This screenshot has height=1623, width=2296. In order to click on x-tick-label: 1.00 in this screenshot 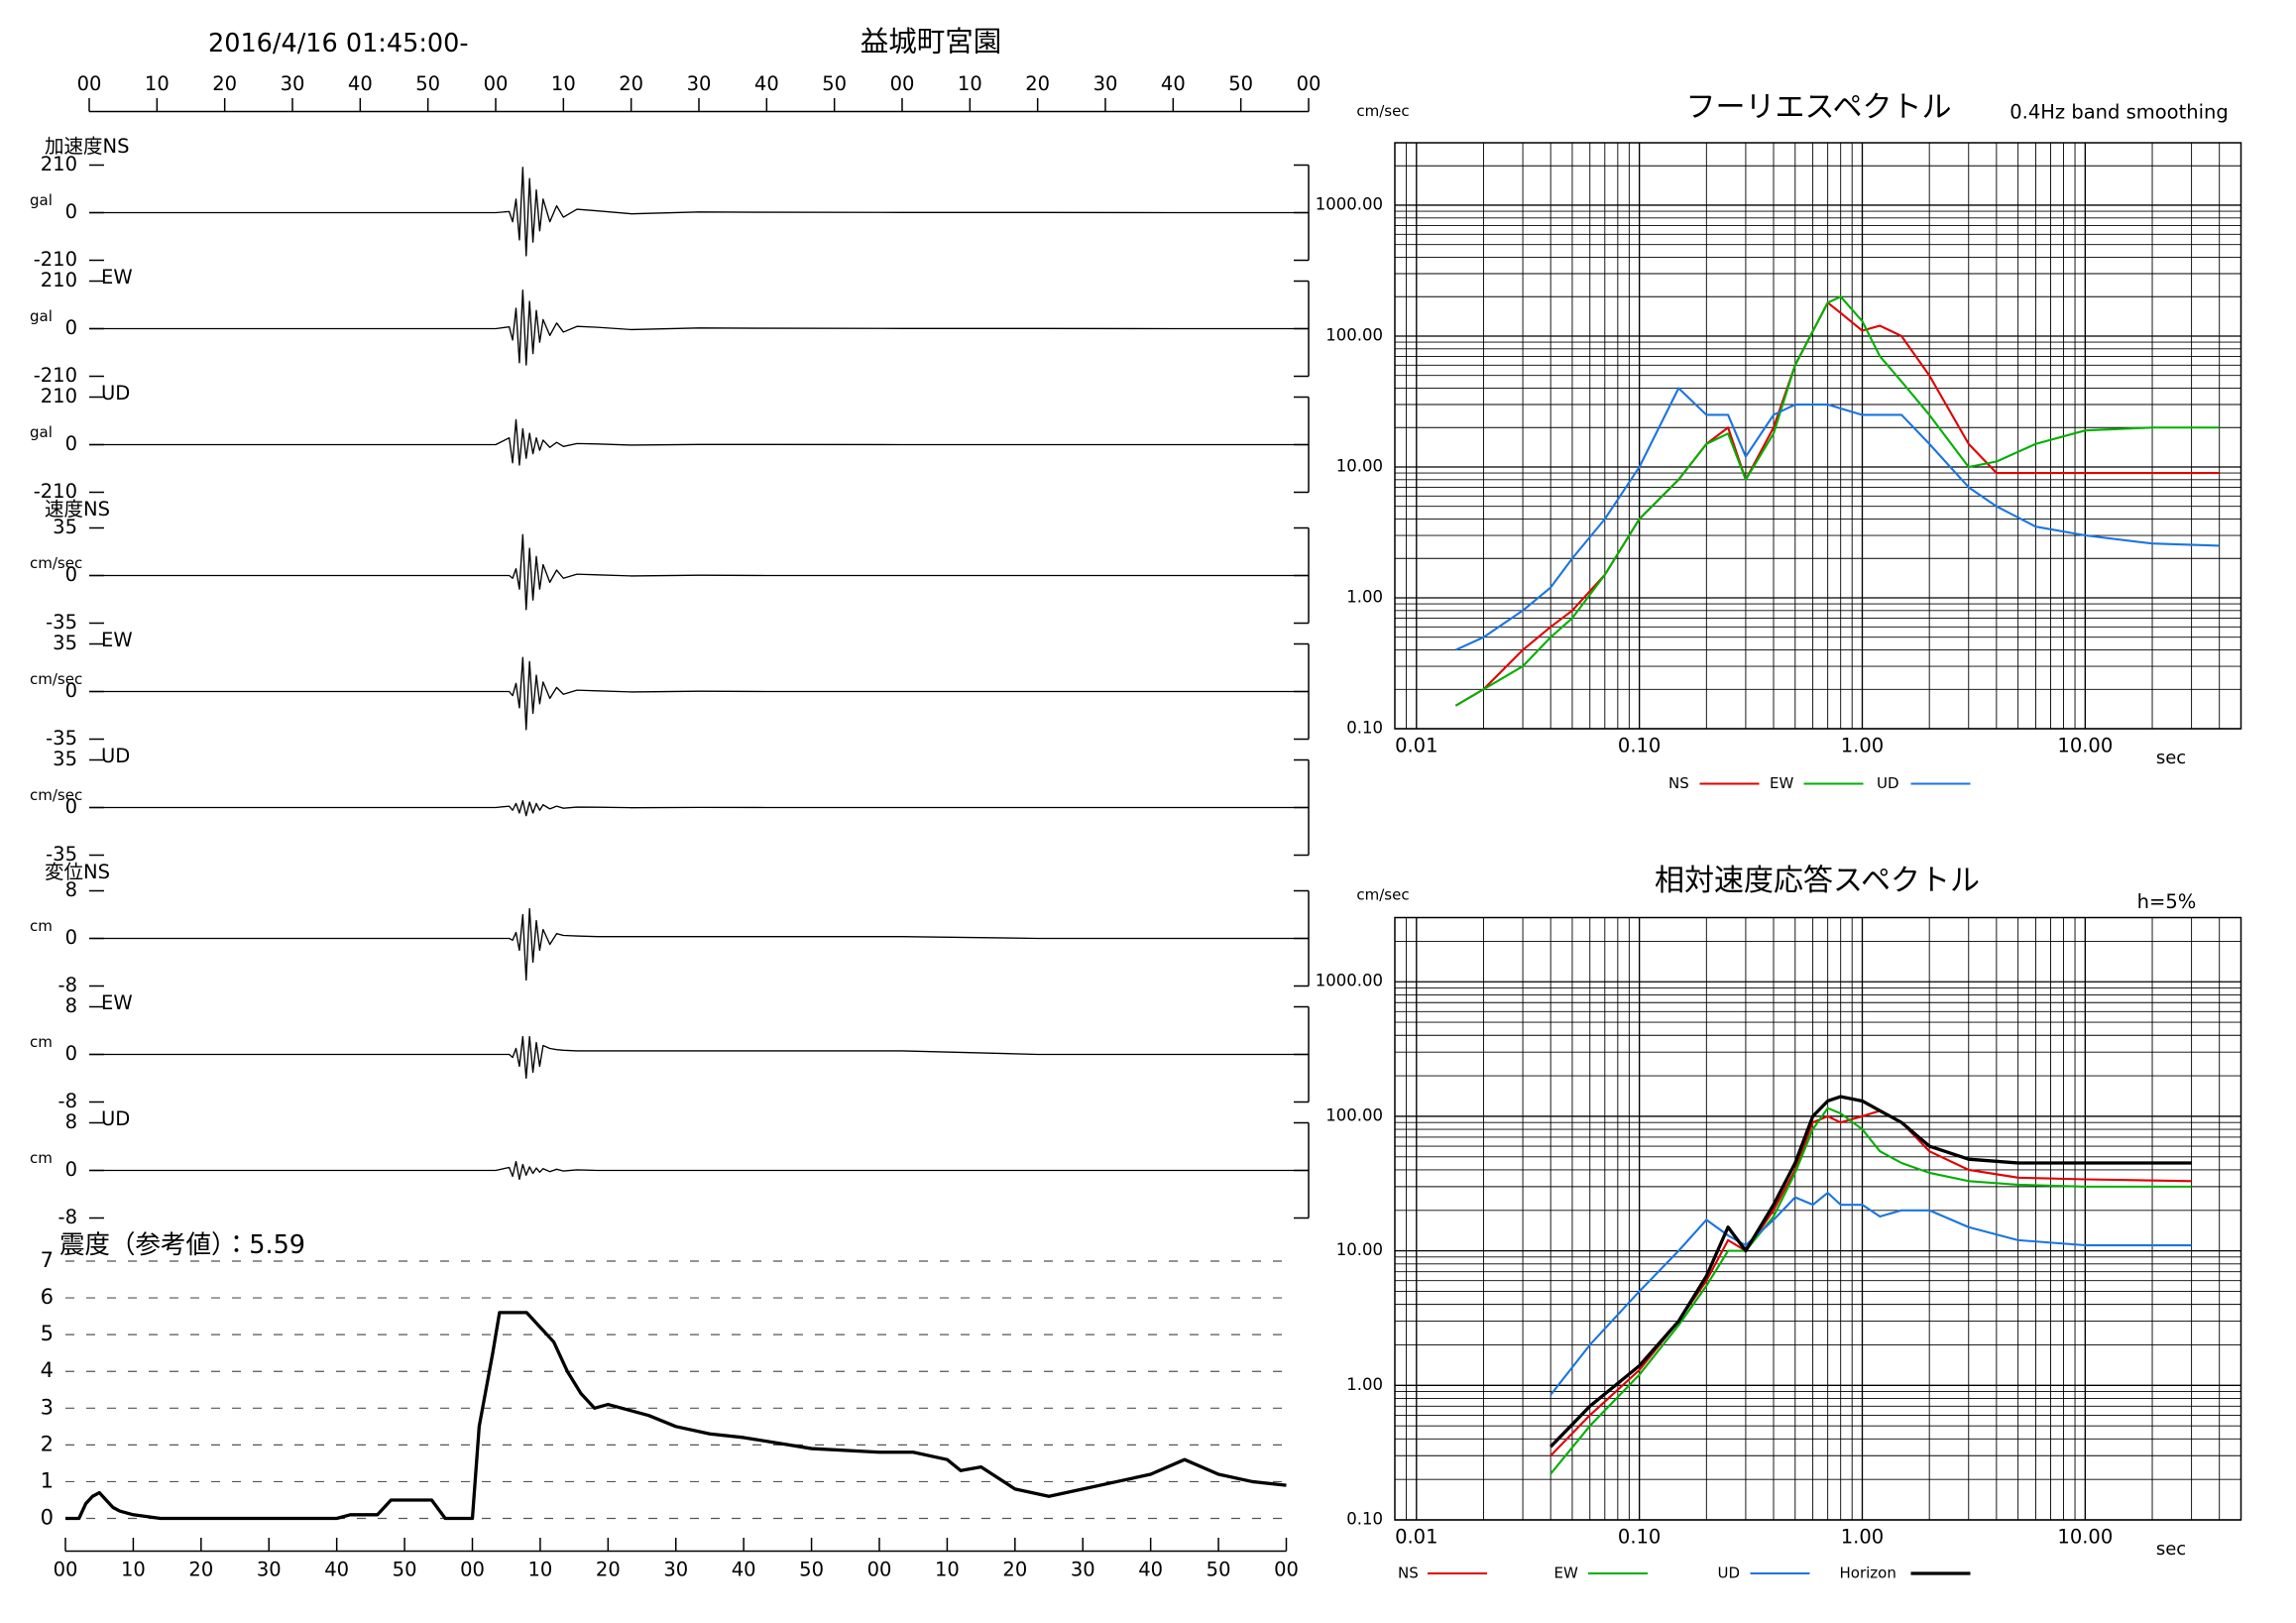, I will do `click(1863, 1537)`.